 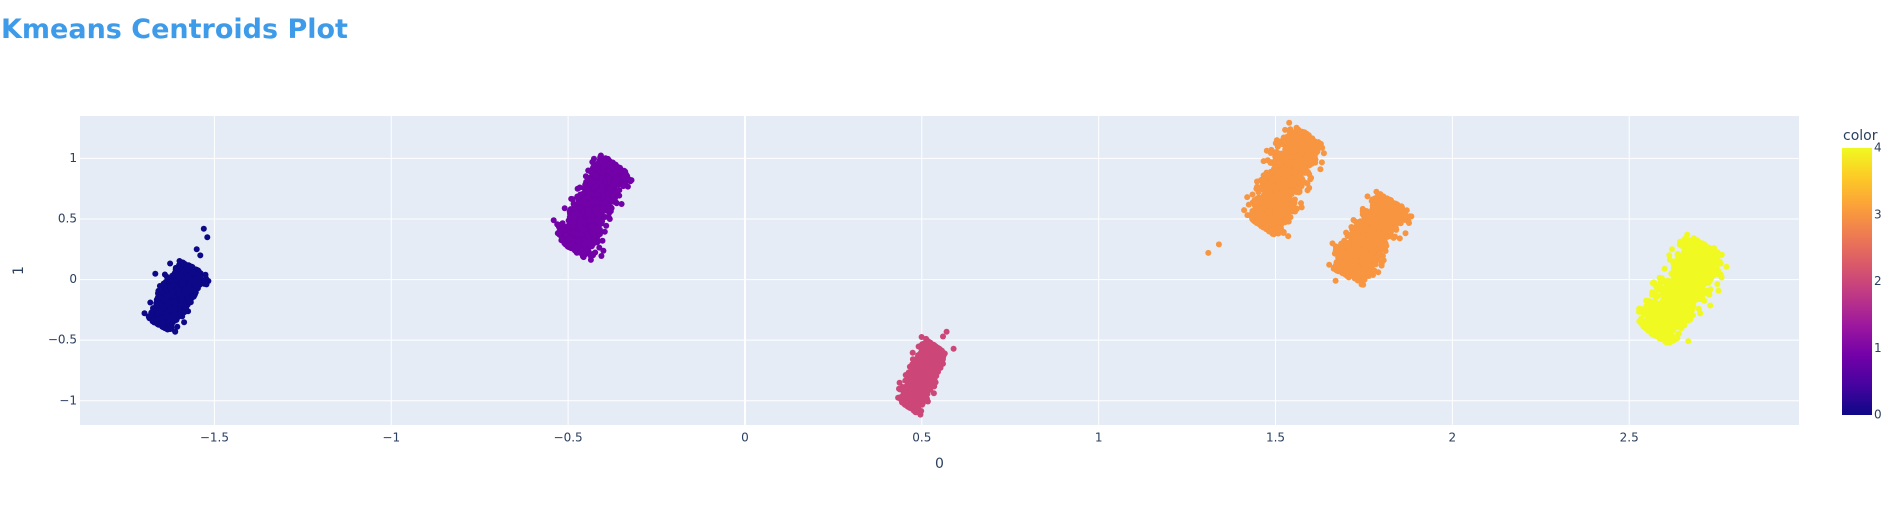 I want to click on chart-title: Kmeans Centroids Plot, so click(x=174, y=29).